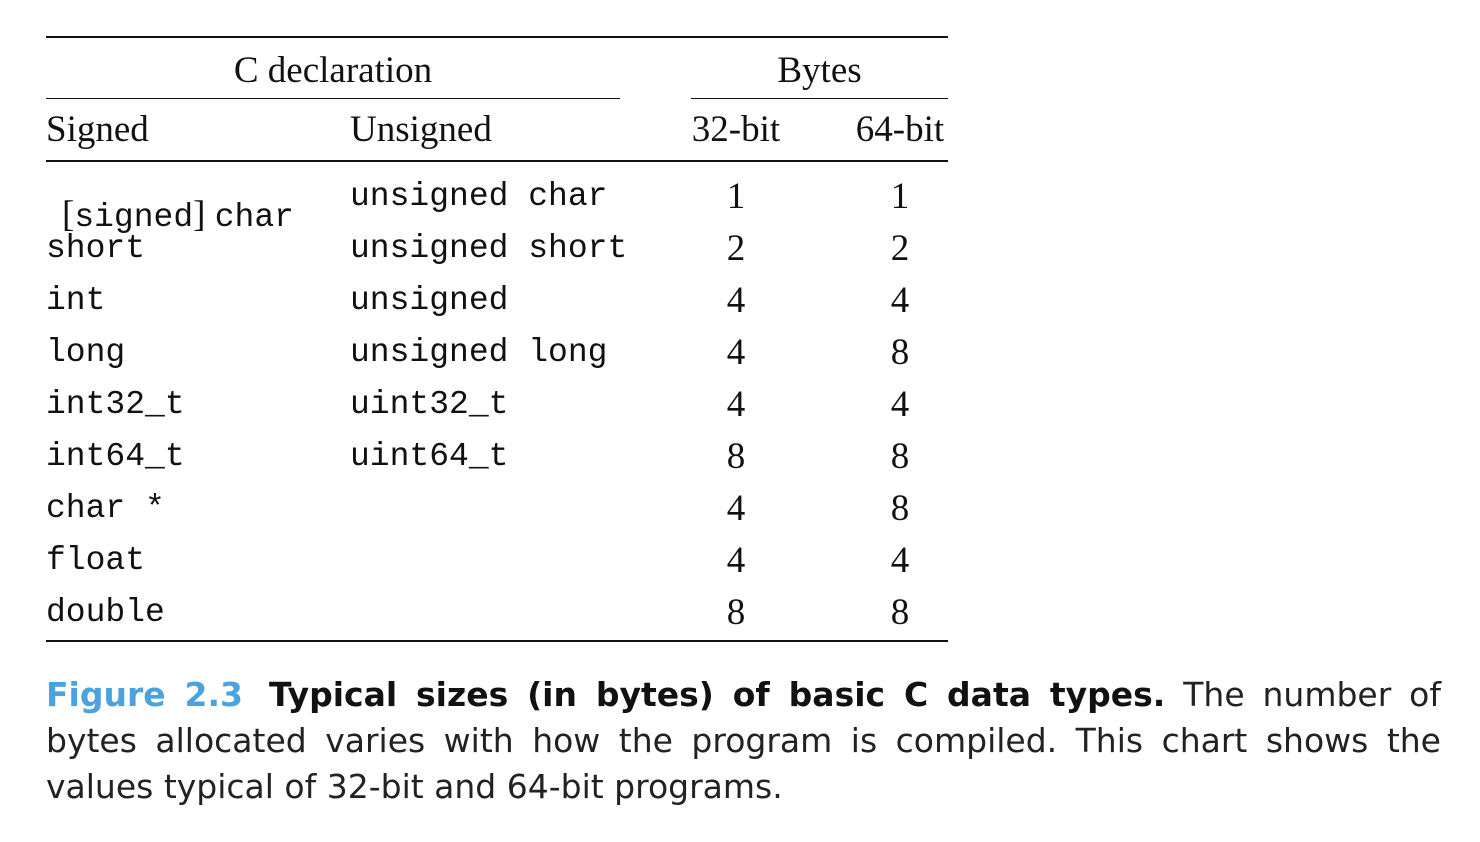 The image size is (1480, 842). What do you see at coordinates (429, 456) in the screenshot?
I see `unsigned-type: uint64_t` at bounding box center [429, 456].